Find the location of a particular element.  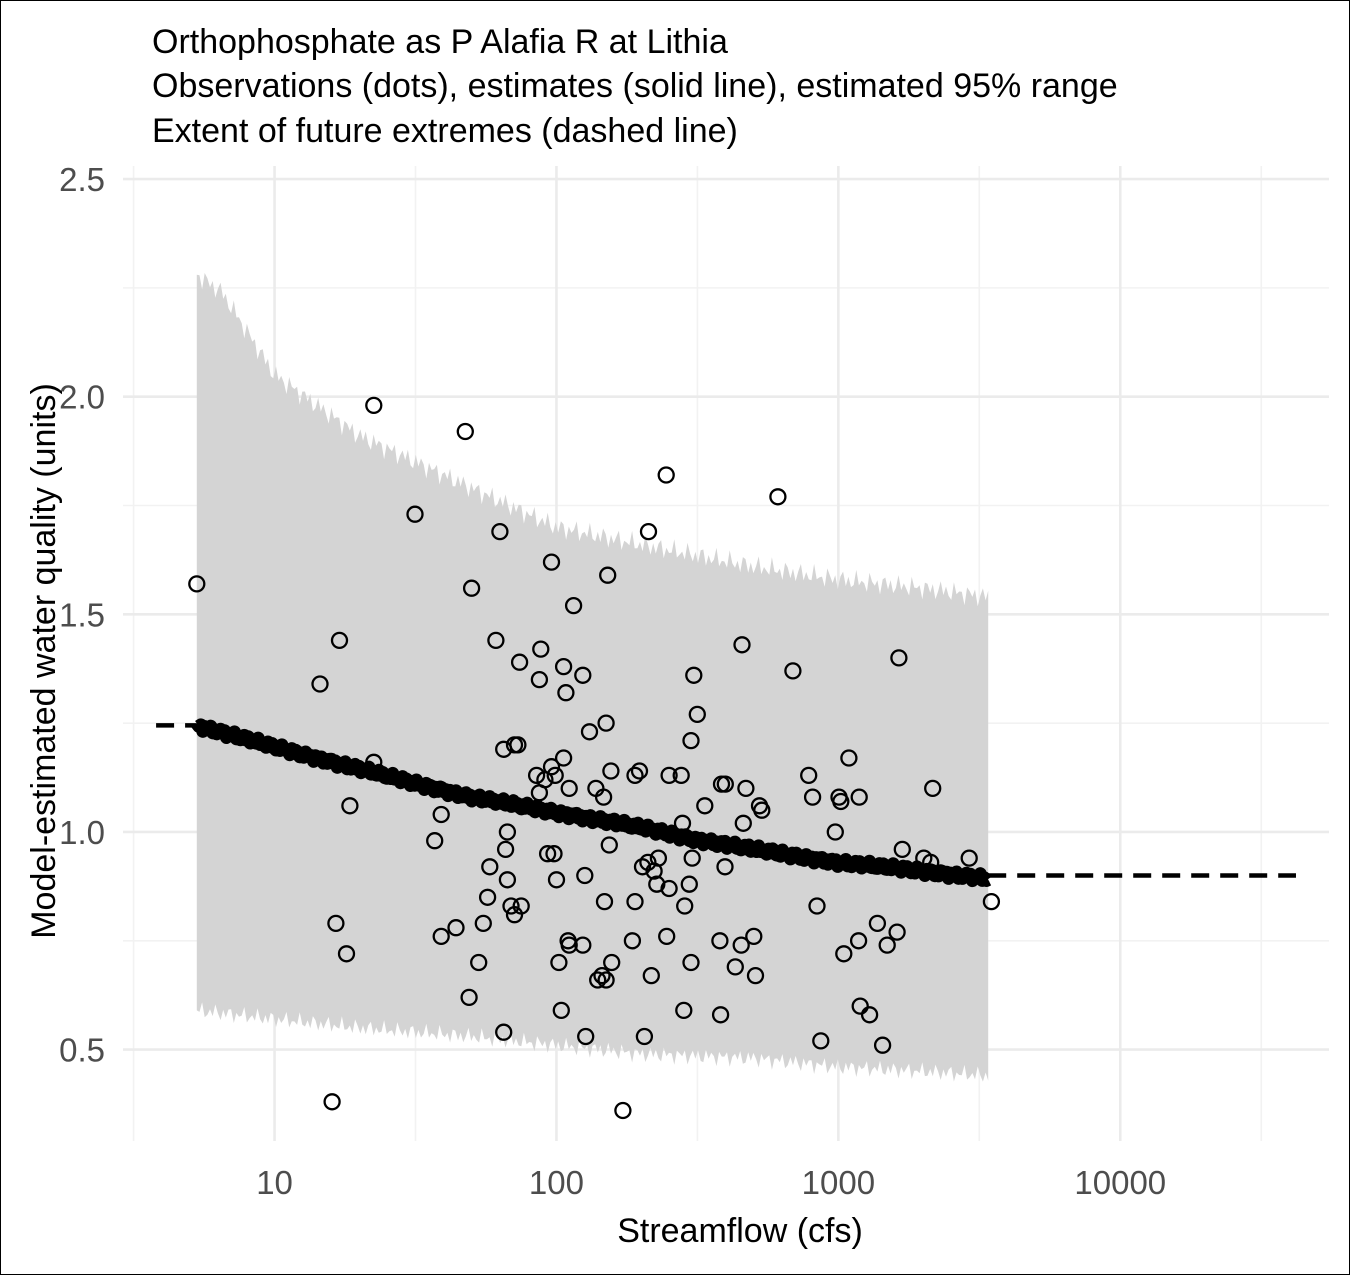

y-tick-label: 2.0 is located at coordinates (82, 397).